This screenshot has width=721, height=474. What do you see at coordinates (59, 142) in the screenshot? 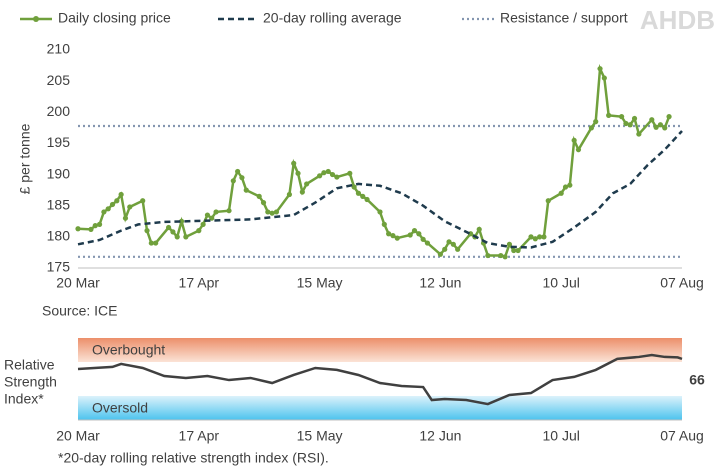
I see `y-tick-label: 195` at bounding box center [59, 142].